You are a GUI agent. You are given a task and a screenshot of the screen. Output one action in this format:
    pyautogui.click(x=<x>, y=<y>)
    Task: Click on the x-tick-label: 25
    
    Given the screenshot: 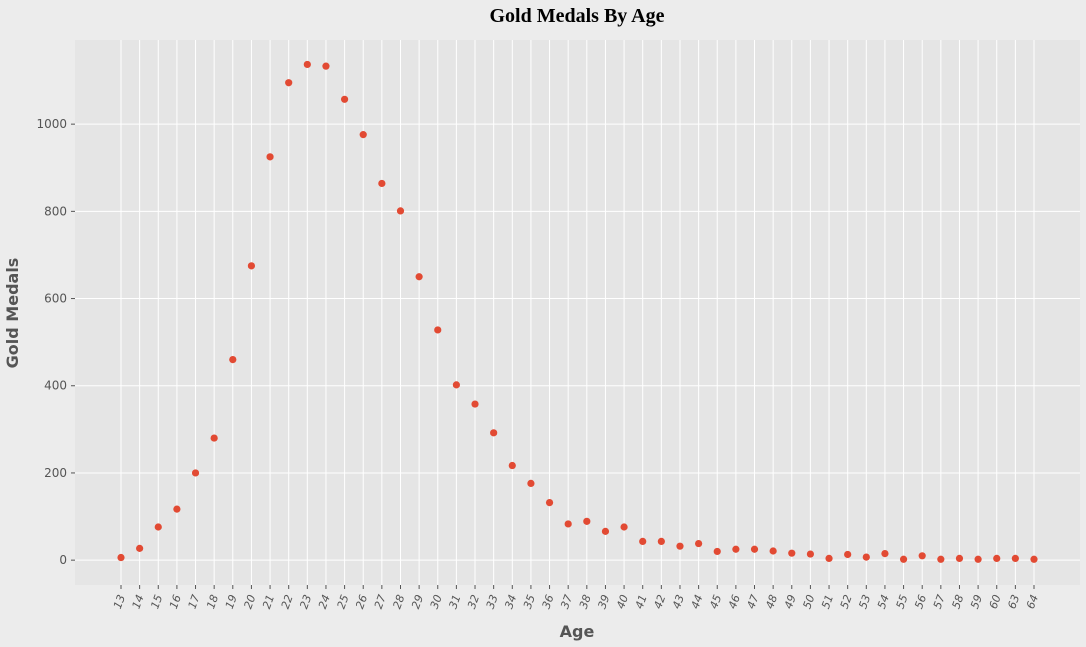 What is the action you would take?
    pyautogui.click(x=343, y=602)
    